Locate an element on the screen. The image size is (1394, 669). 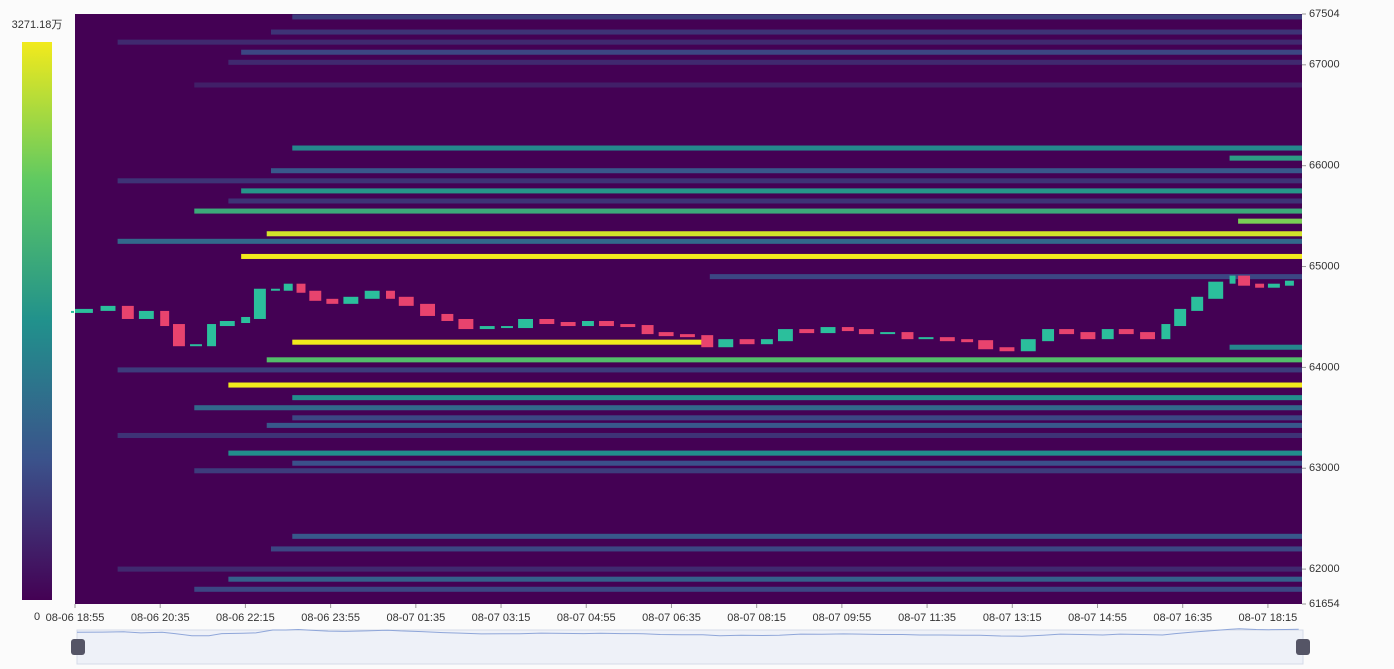
x-tick-label: 08-07 14:55 is located at coordinates (1097, 618).